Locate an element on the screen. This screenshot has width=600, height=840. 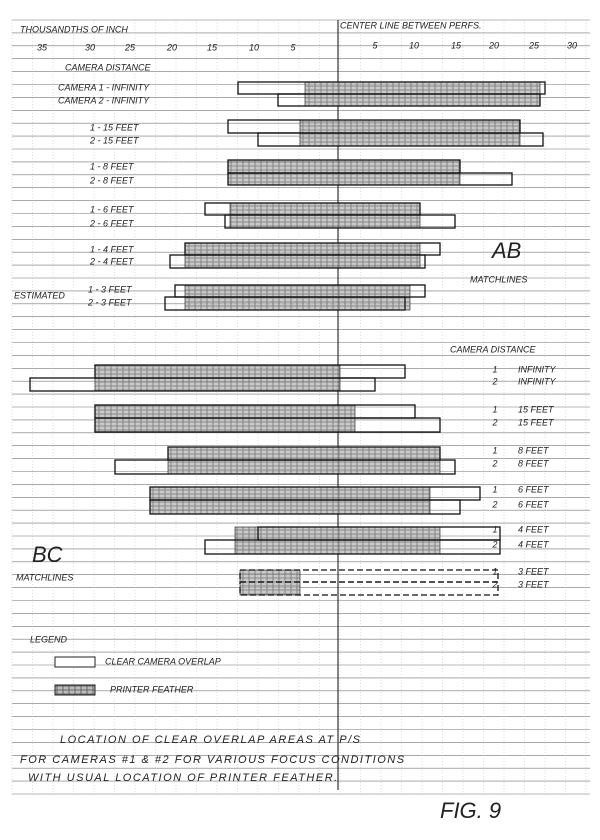
ab-name: AB is located at coordinates (505, 250).